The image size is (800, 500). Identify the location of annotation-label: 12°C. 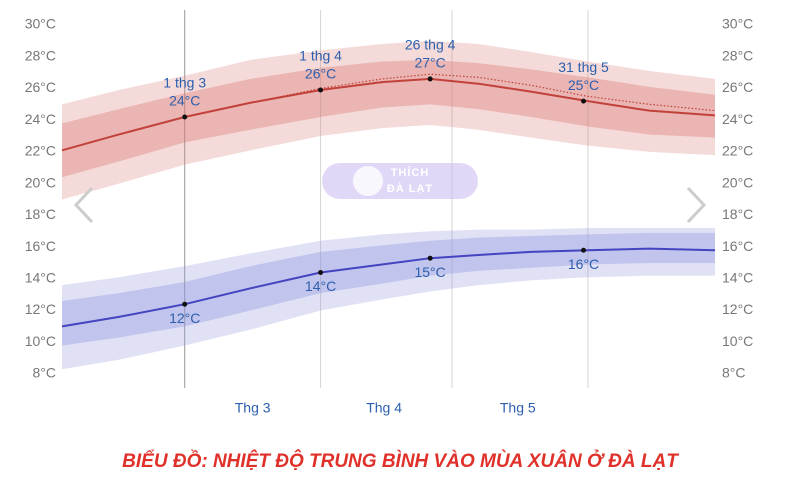
(184, 318).